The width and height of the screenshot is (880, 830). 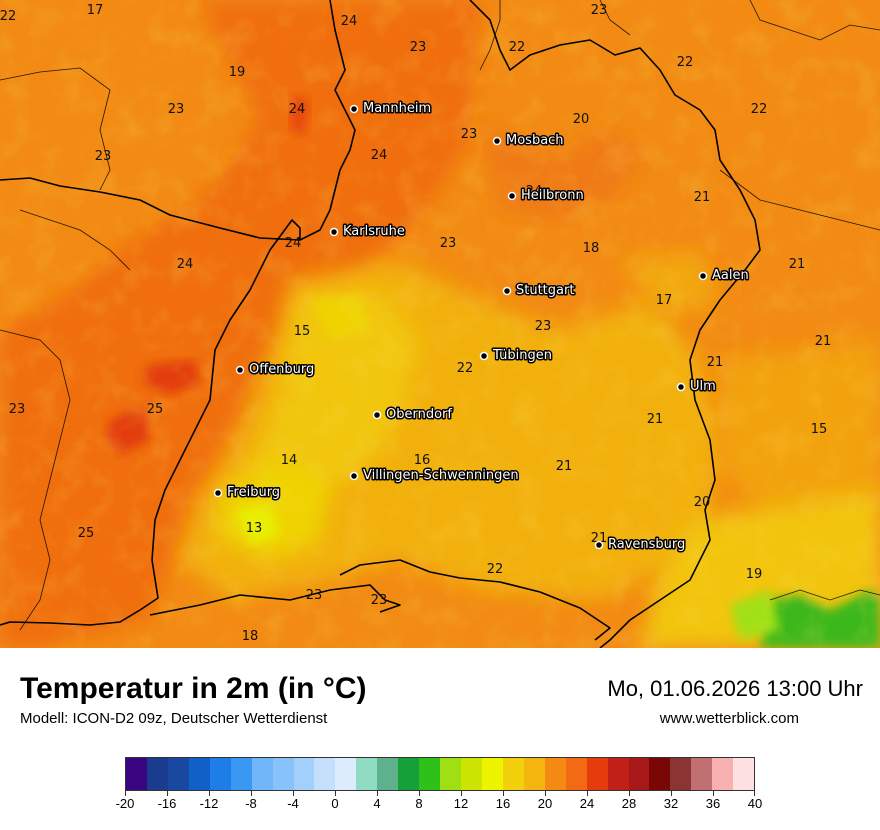 I want to click on temperature-value: 13, so click(x=254, y=528).